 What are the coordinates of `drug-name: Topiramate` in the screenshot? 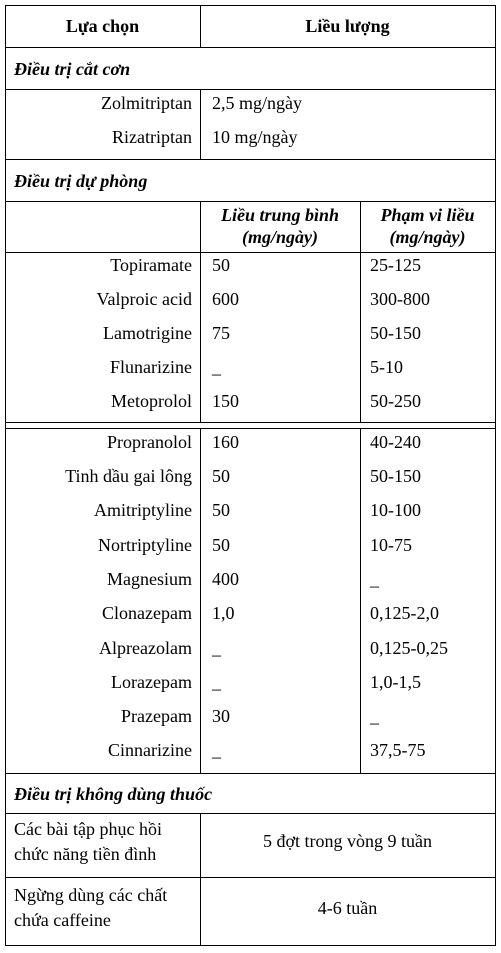 It's located at (151, 265).